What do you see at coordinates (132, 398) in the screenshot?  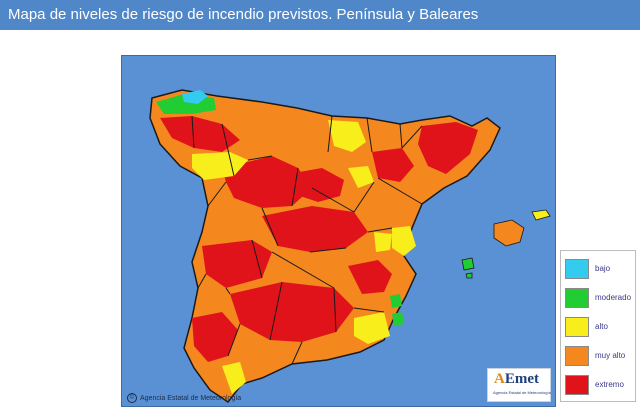 I see `copyright-icon: ©` at bounding box center [132, 398].